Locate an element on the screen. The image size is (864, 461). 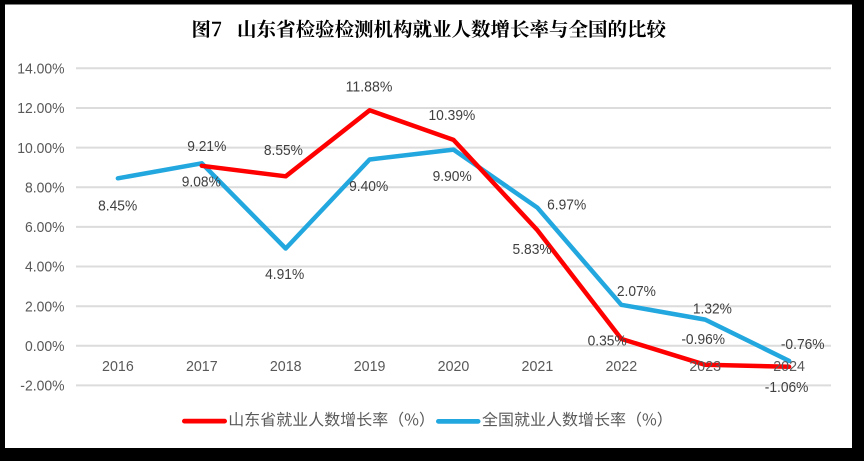
svg-text: 2018 is located at coordinates (286, 366).